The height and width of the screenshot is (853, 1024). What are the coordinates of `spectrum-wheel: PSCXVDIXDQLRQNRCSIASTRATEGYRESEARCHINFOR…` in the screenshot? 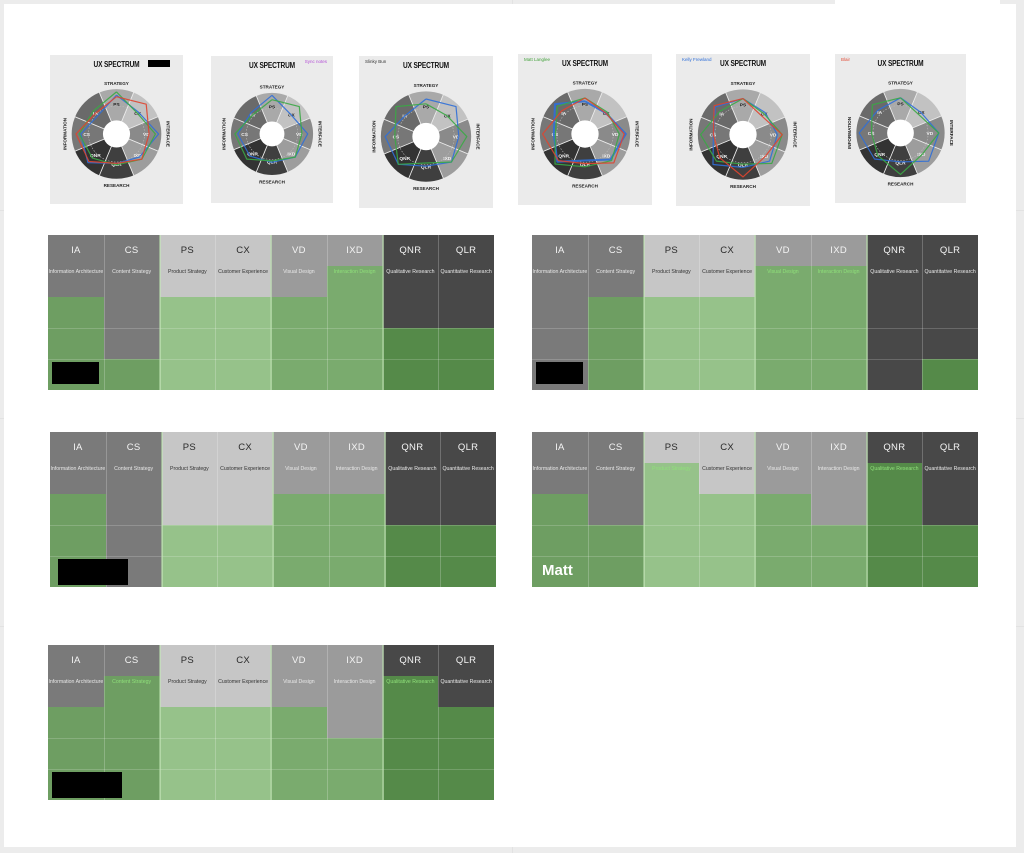 It's located at (900, 133).